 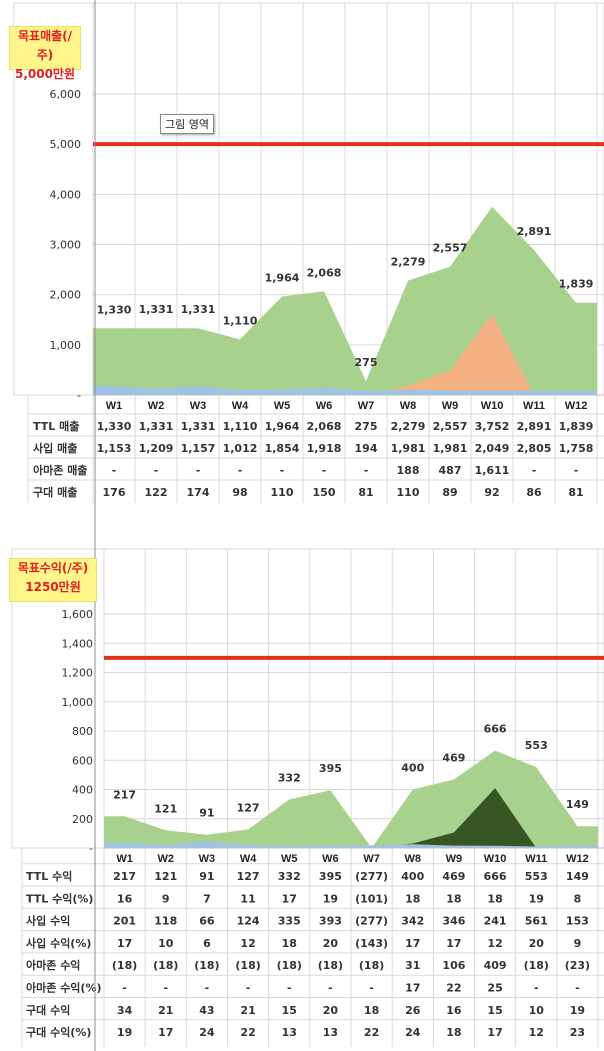 What do you see at coordinates (248, 859) in the screenshot?
I see `category-label: W4` at bounding box center [248, 859].